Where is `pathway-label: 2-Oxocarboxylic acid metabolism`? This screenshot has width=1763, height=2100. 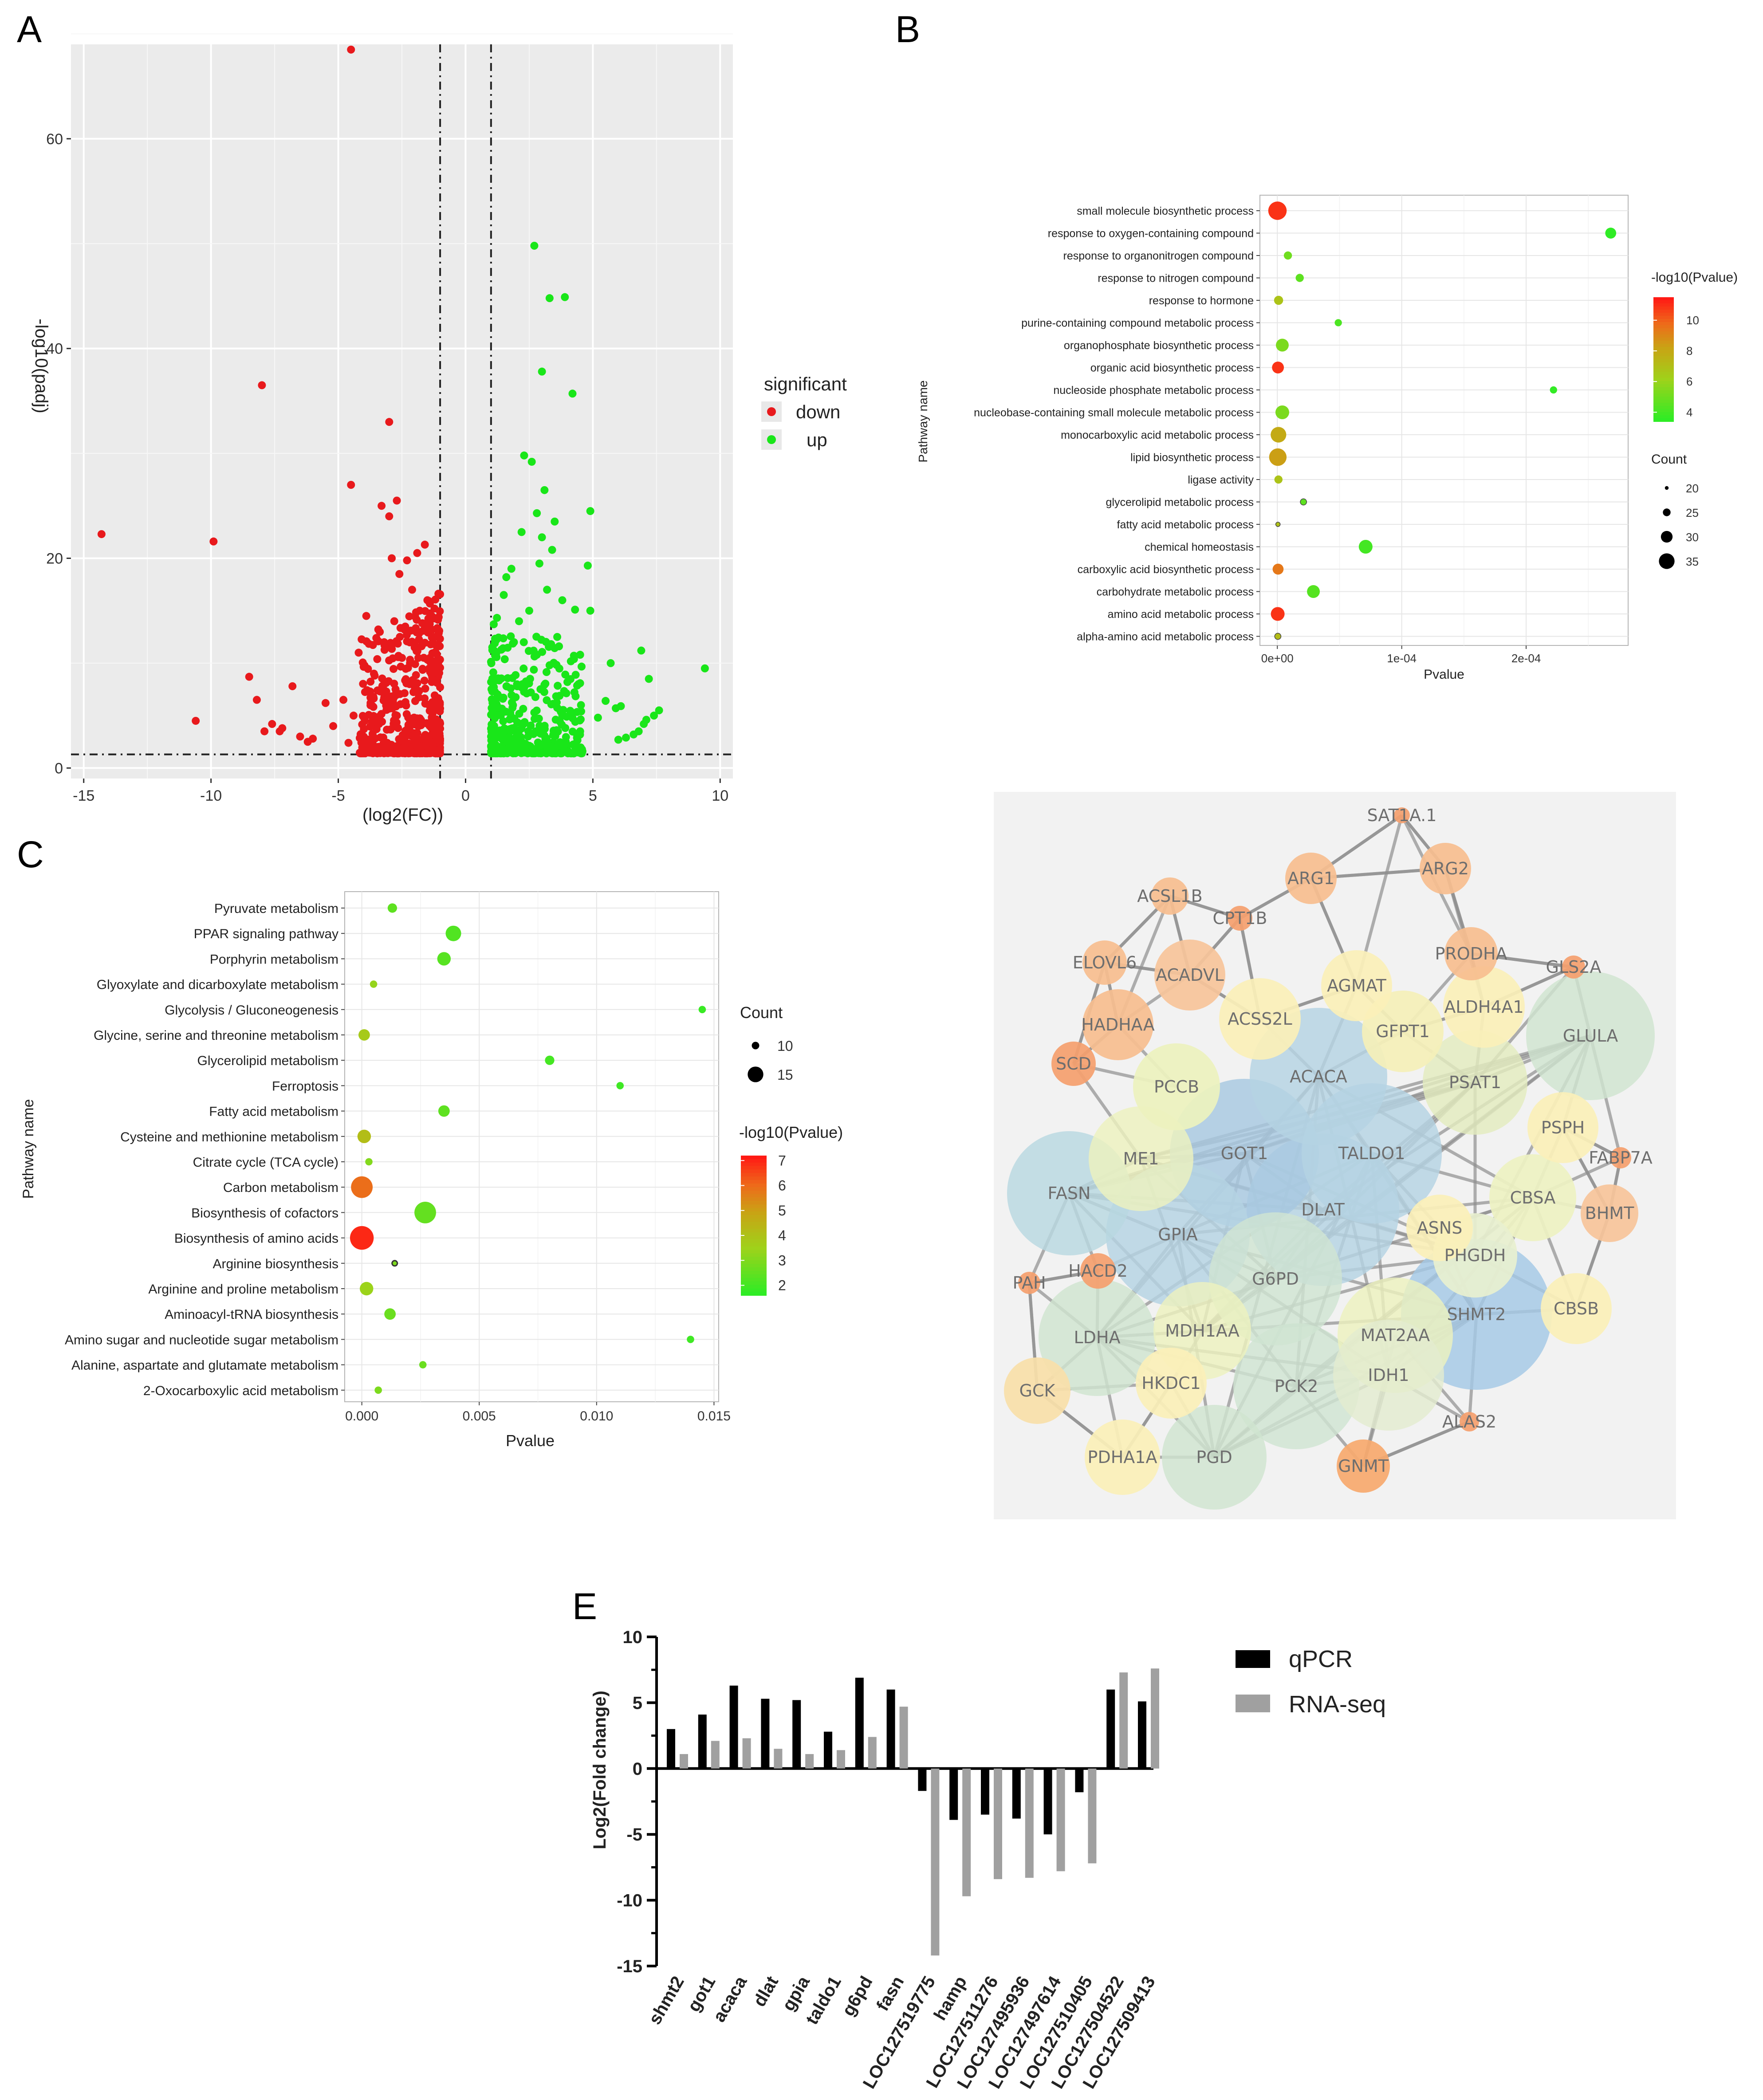
pathway-label: 2-Oxocarboxylic acid metabolism is located at coordinates (240, 1391).